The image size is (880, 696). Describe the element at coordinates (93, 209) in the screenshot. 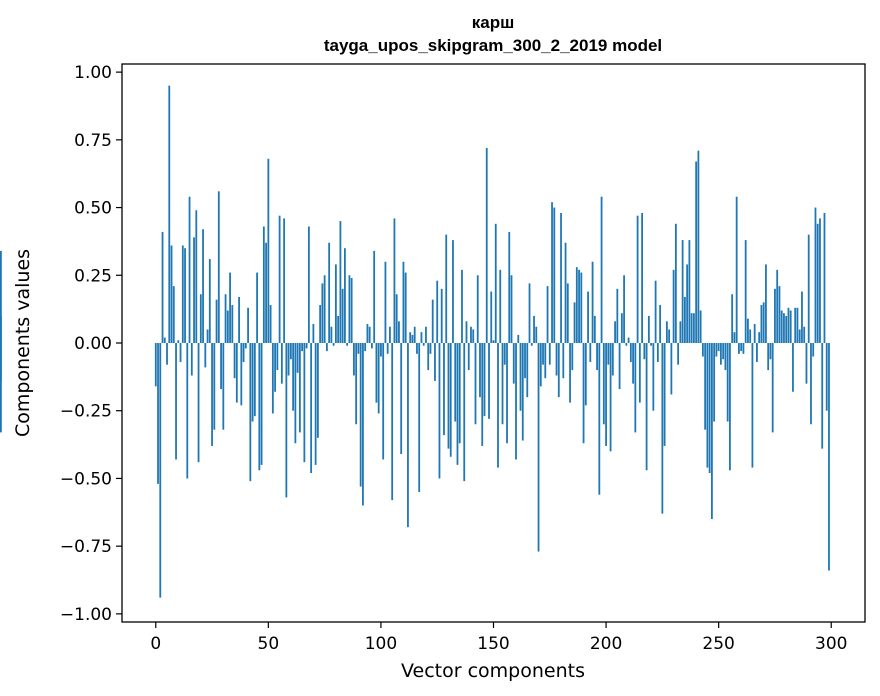

I see `y-tick-label: 0.50` at that location.